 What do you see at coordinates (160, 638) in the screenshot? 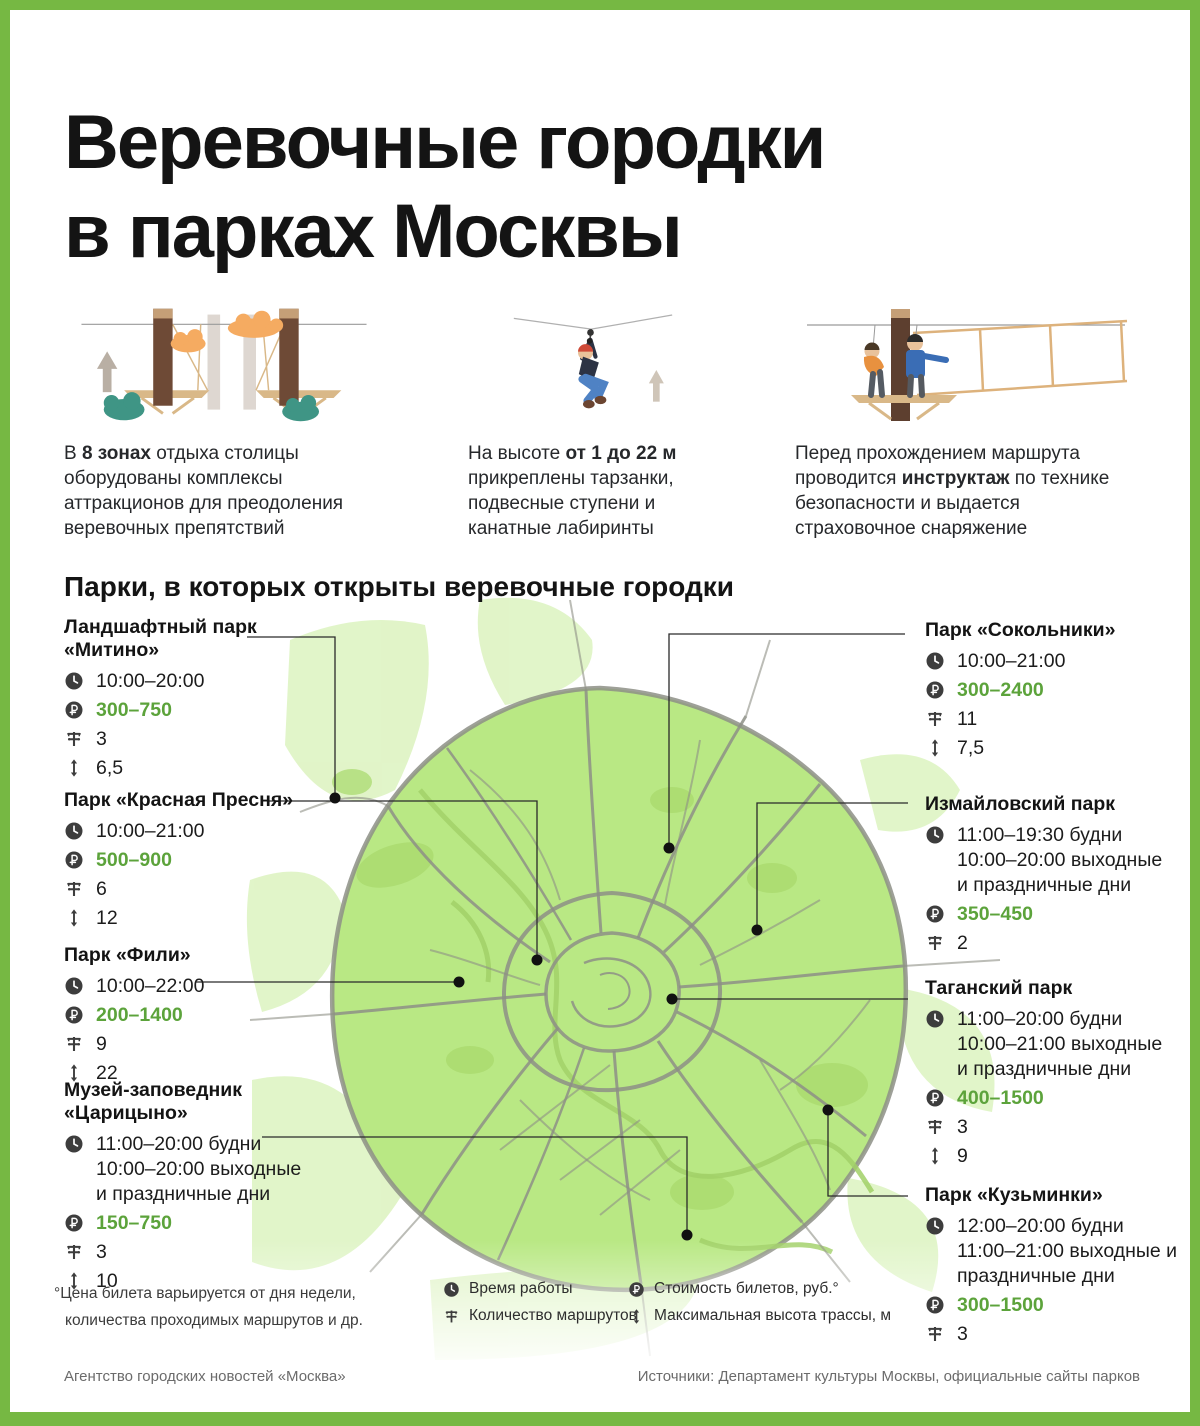
I see `park-name: Ландшафтный парк «Митино»` at bounding box center [160, 638].